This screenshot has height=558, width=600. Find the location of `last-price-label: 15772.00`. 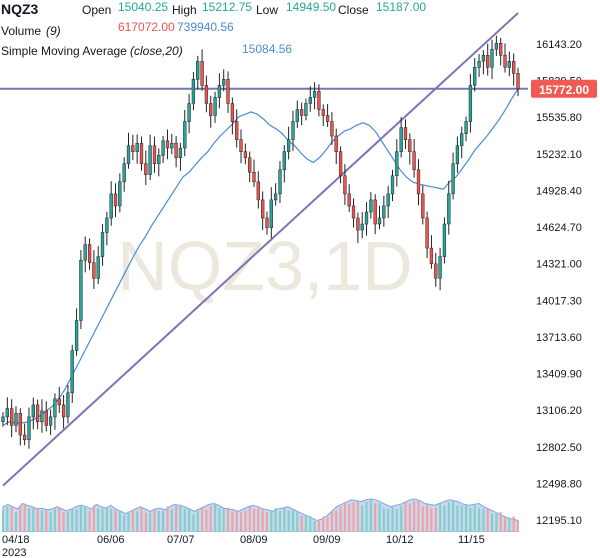

last-price-label: 15772.00 is located at coordinates (564, 90).